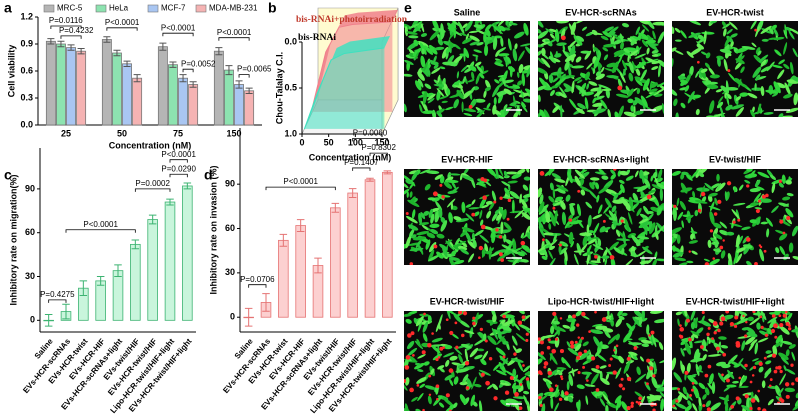 The width and height of the screenshot is (798, 417). I want to click on annotation: P=0.0002, so click(152, 183).